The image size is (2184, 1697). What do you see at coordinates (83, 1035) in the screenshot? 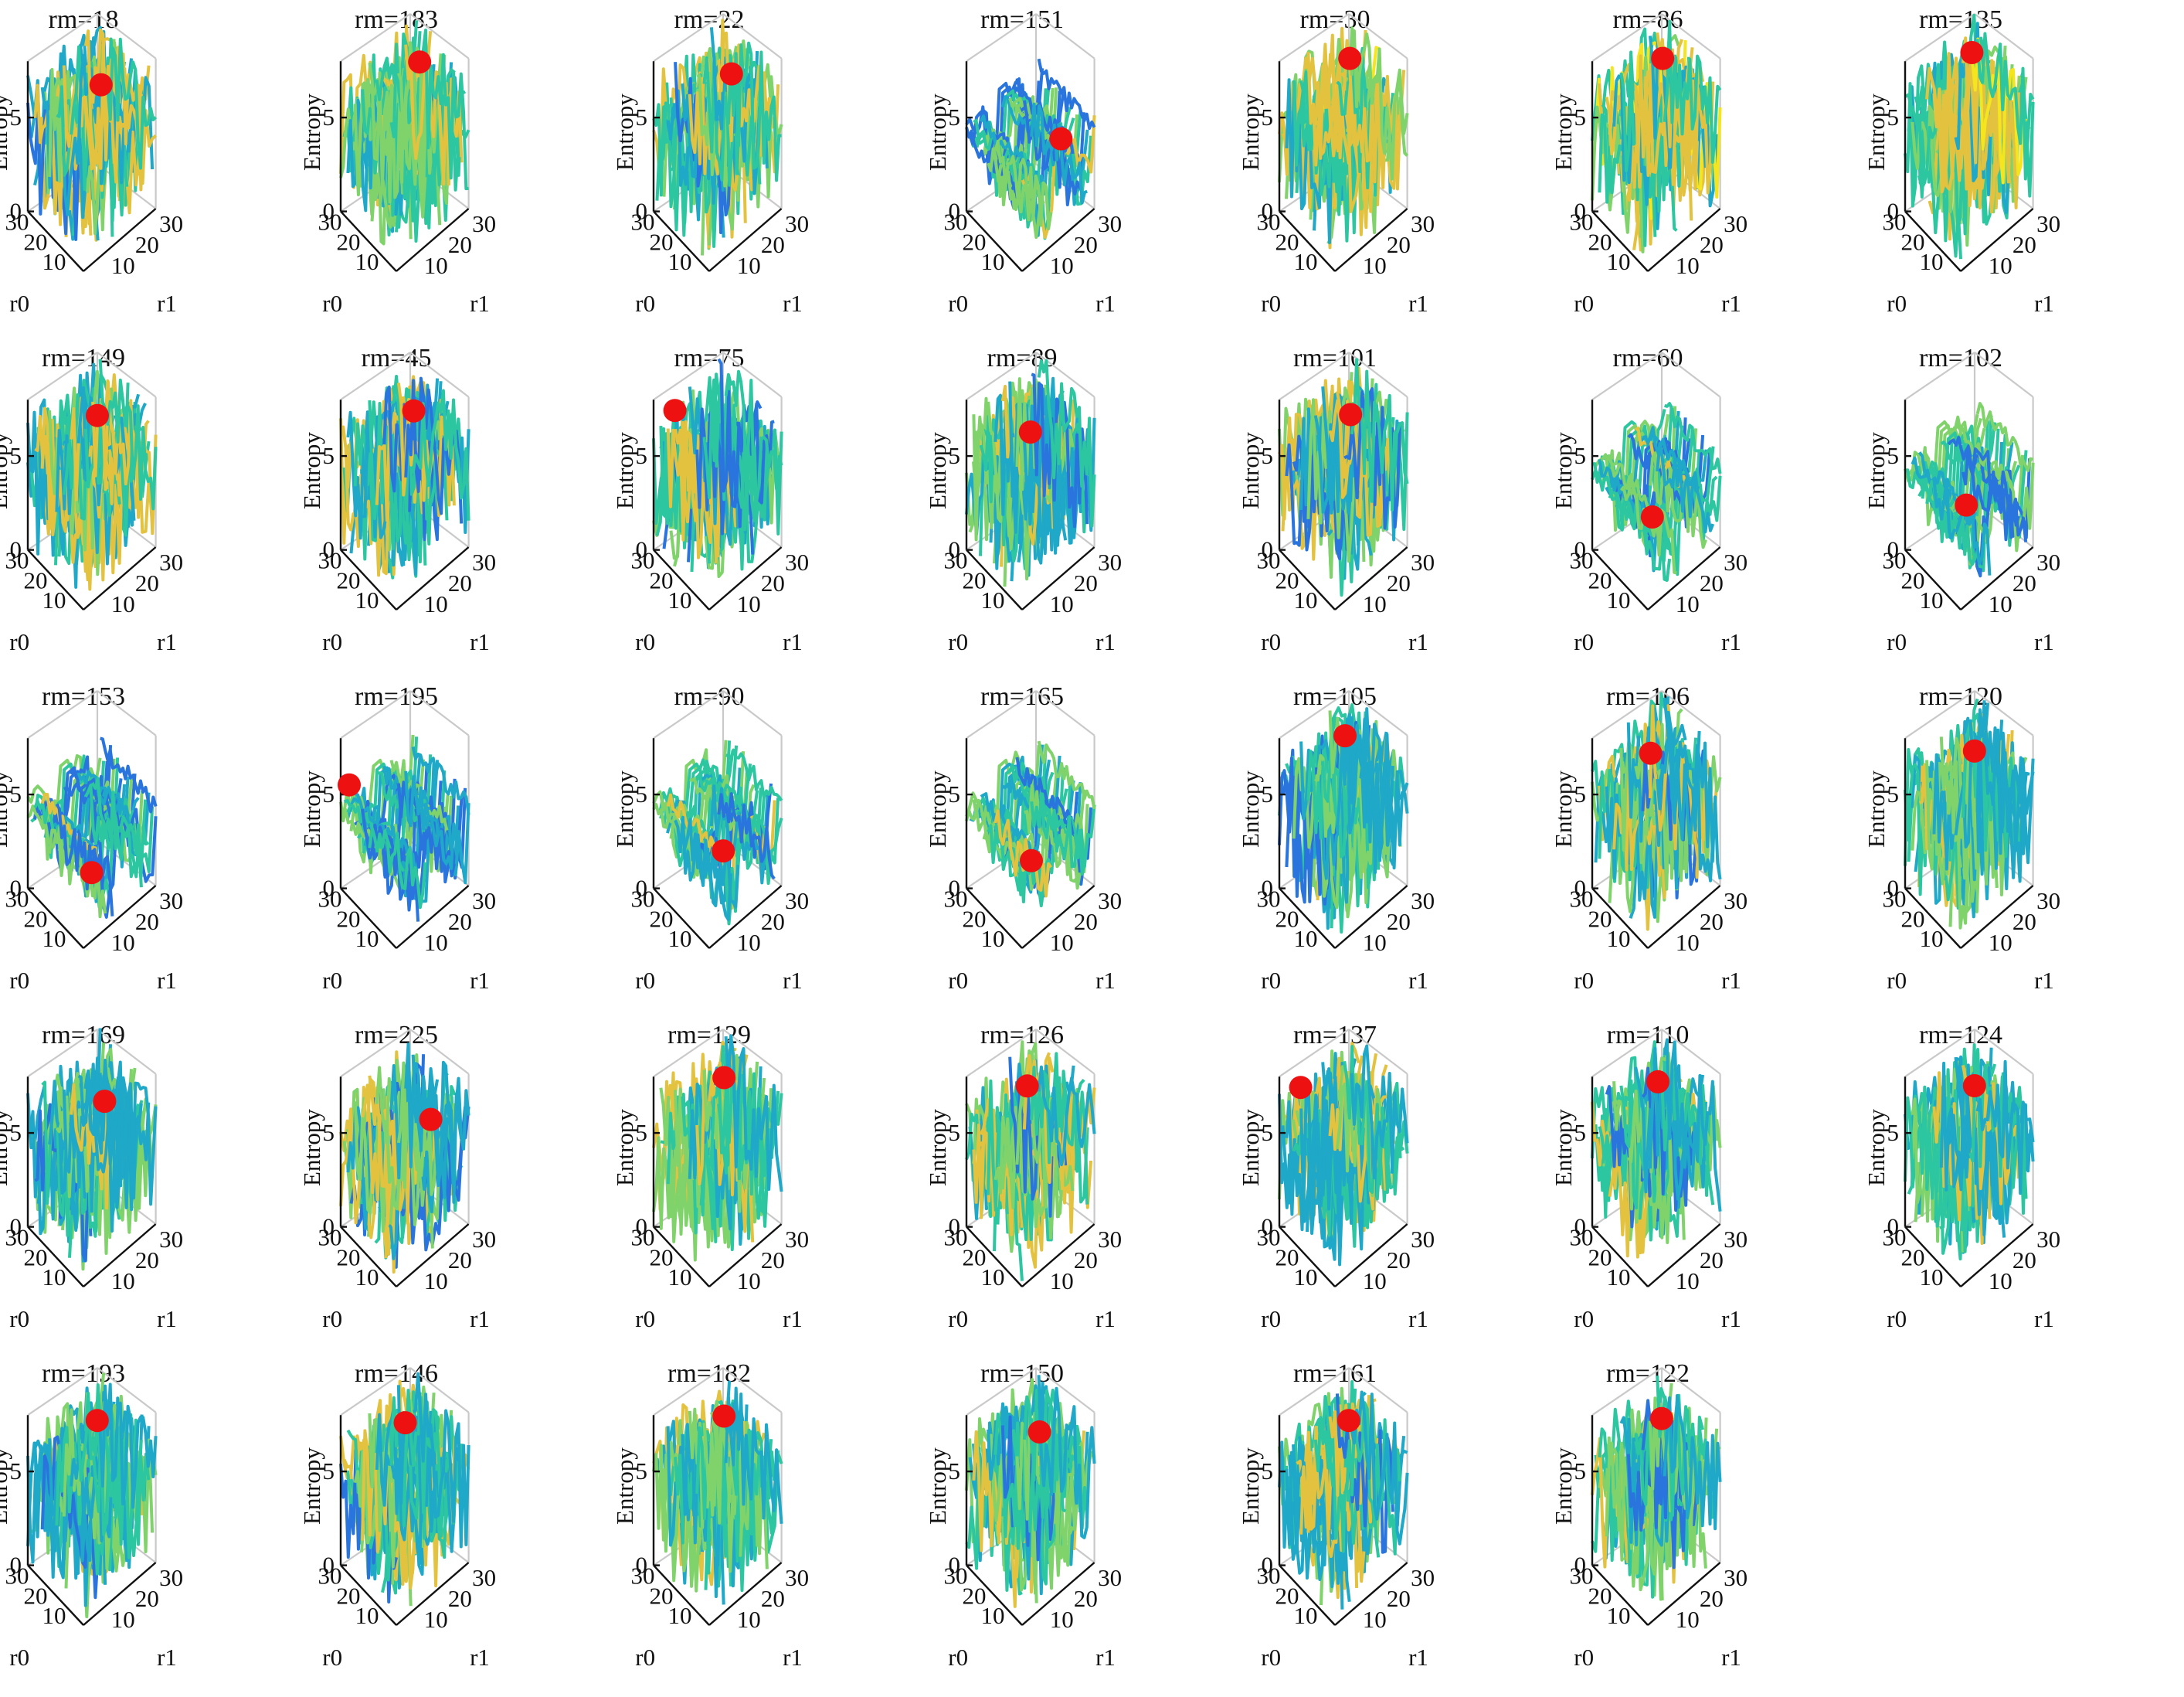
I see `subplot-title: rm=169` at bounding box center [83, 1035].